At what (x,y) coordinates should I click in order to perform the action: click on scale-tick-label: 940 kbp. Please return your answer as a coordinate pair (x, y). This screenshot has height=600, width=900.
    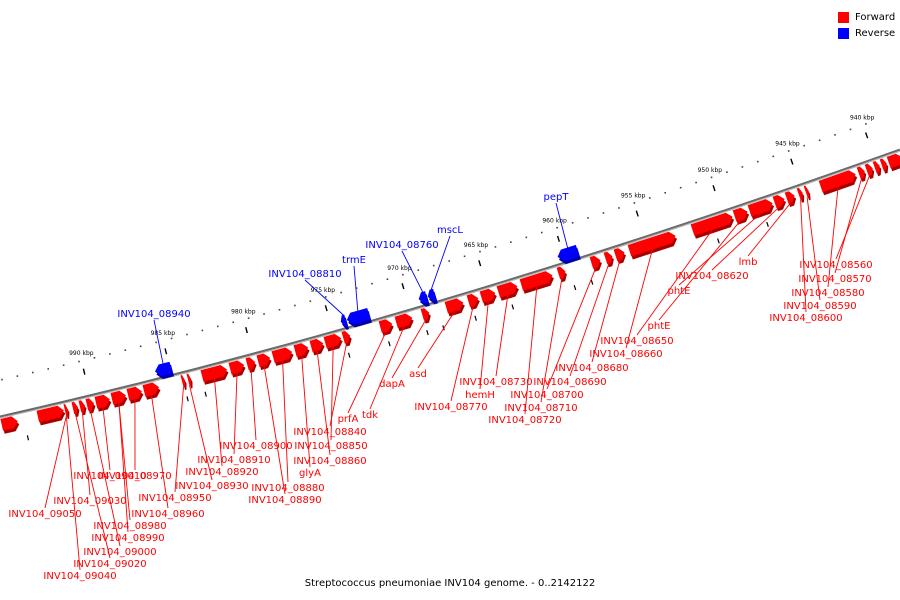
    Looking at the image, I should click on (862, 117).